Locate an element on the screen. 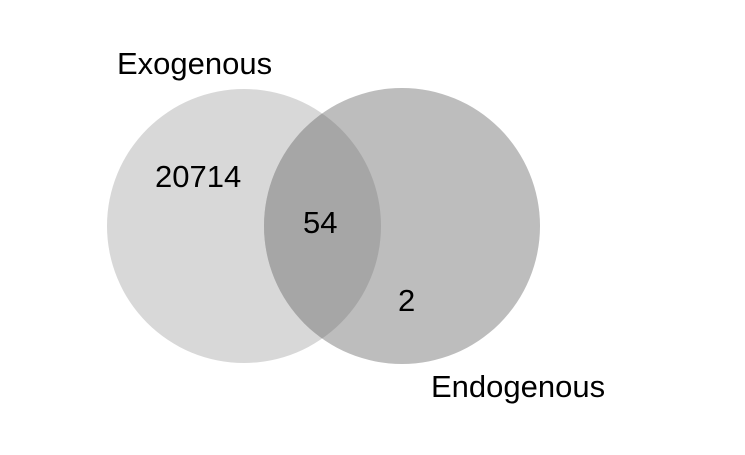 This screenshot has height=455, width=745. endogenous-only-count: 2 is located at coordinates (406, 300).